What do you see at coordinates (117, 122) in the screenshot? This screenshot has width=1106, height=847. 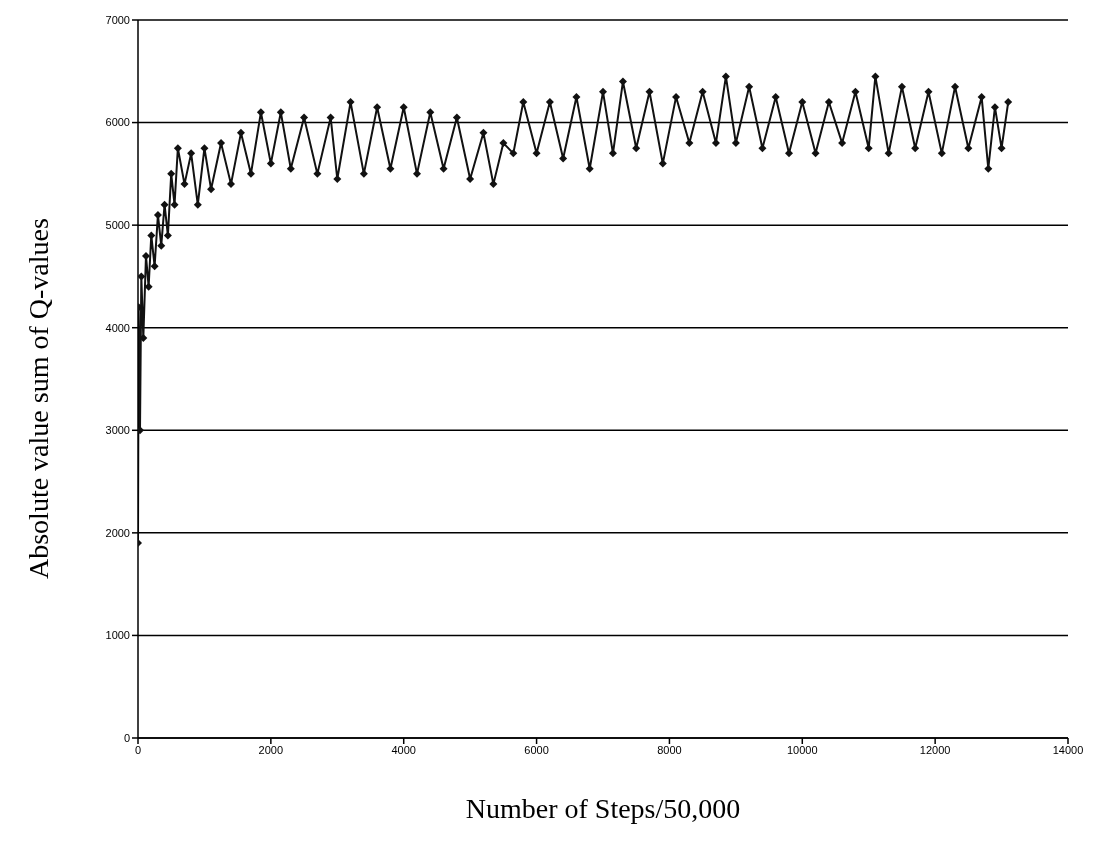 I see `y-tick-label: 6000` at bounding box center [117, 122].